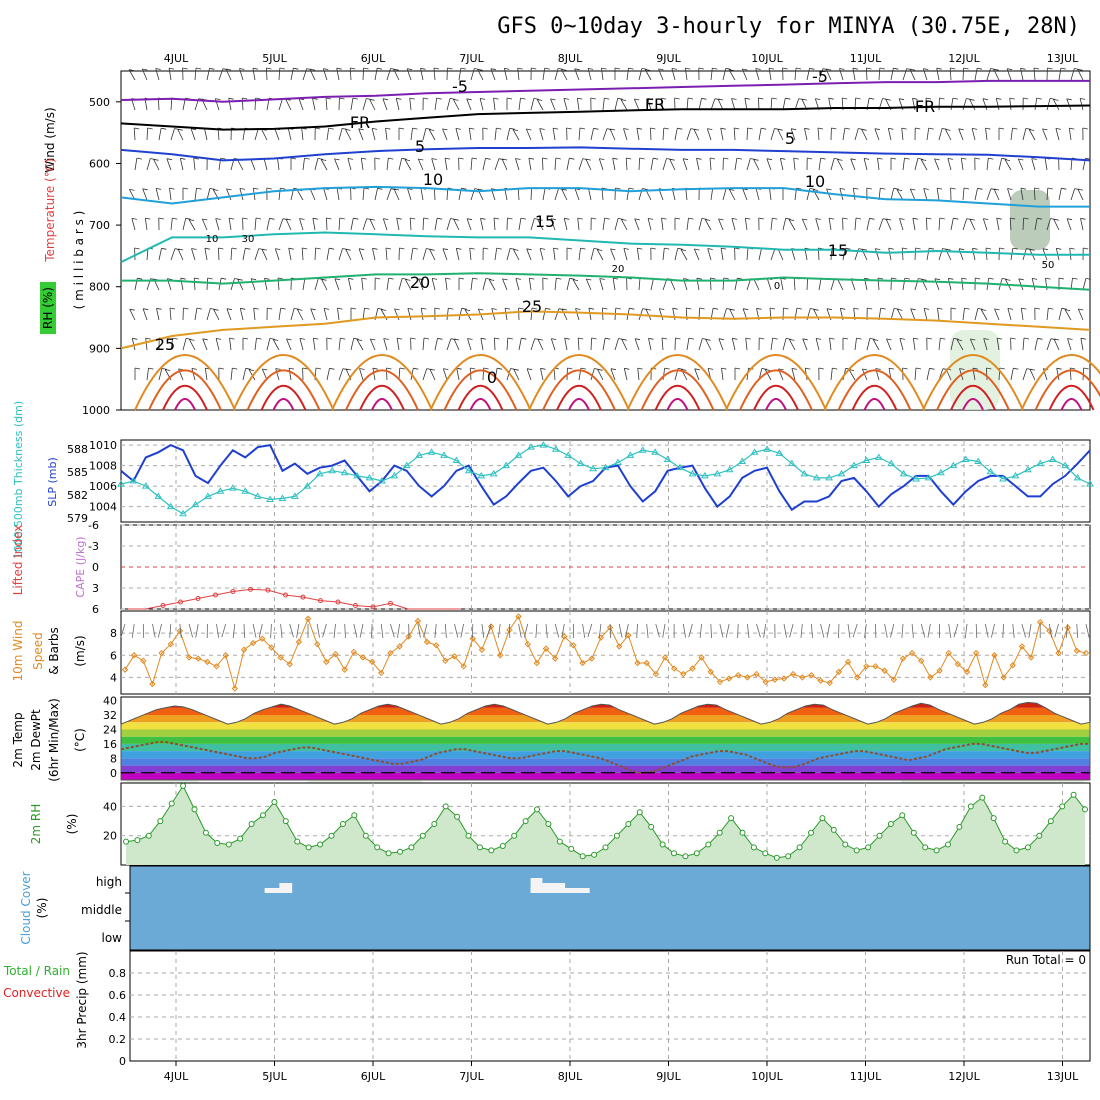  Describe the element at coordinates (373, 1076) in the screenshot. I see `date-tick-label-bottom: 6JUL` at that location.